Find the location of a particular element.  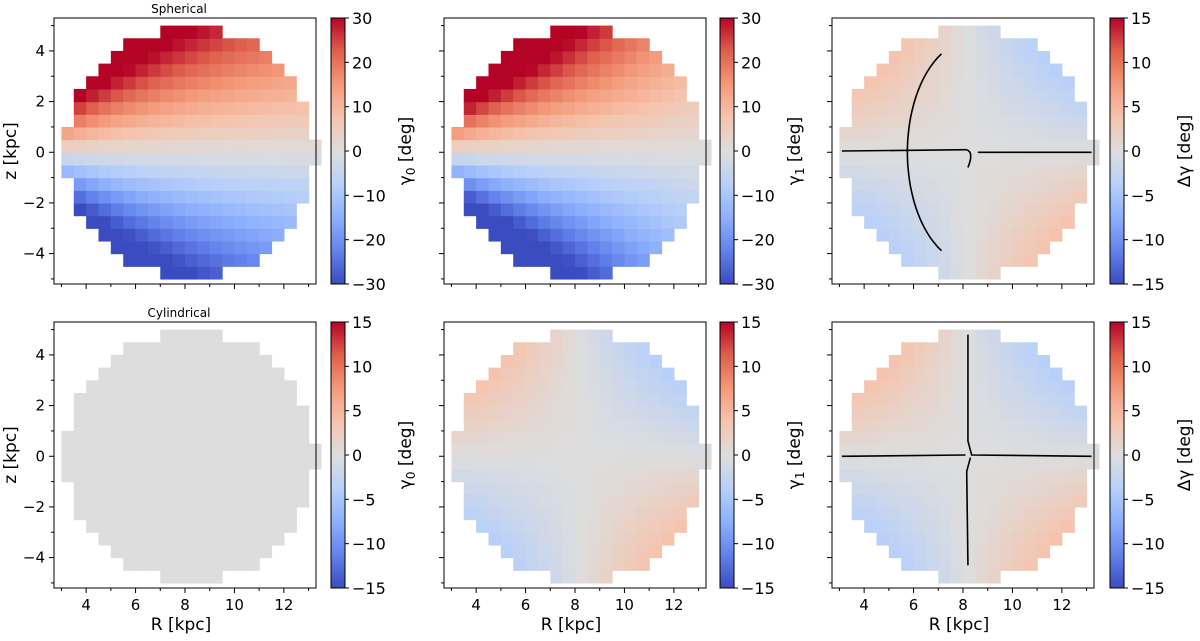

colorbar-tick-label: 15 is located at coordinates (362, 322).